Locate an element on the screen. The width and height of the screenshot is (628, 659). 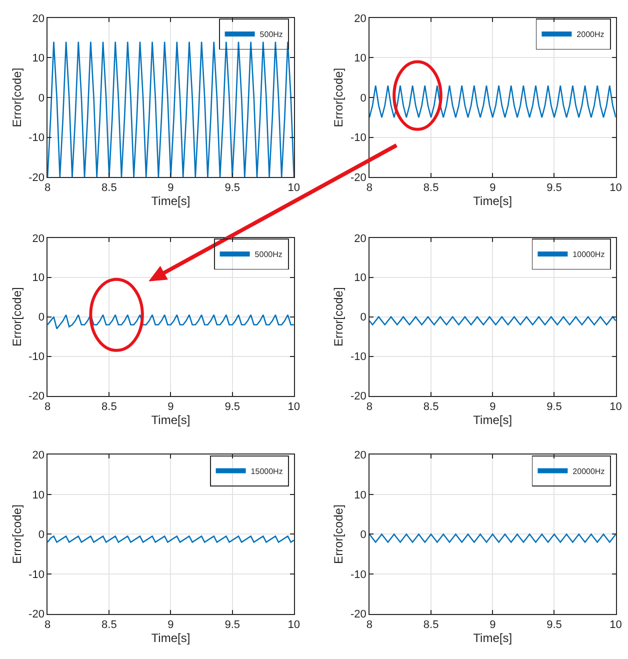
legend-label: 2000Hz is located at coordinates (590, 35).